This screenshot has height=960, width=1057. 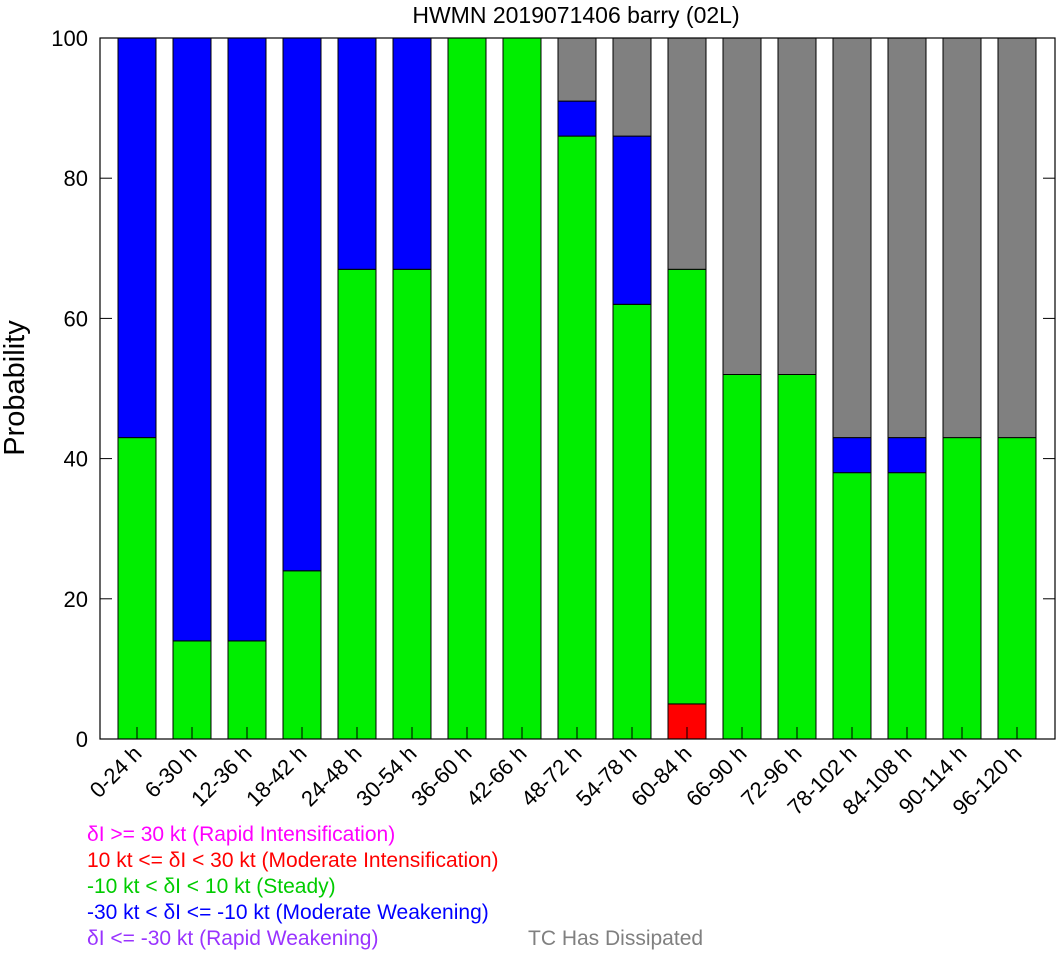 What do you see at coordinates (241, 834) in the screenshot?
I see `legend-entry: δI >= 30 kt (Rapid Intensification)` at bounding box center [241, 834].